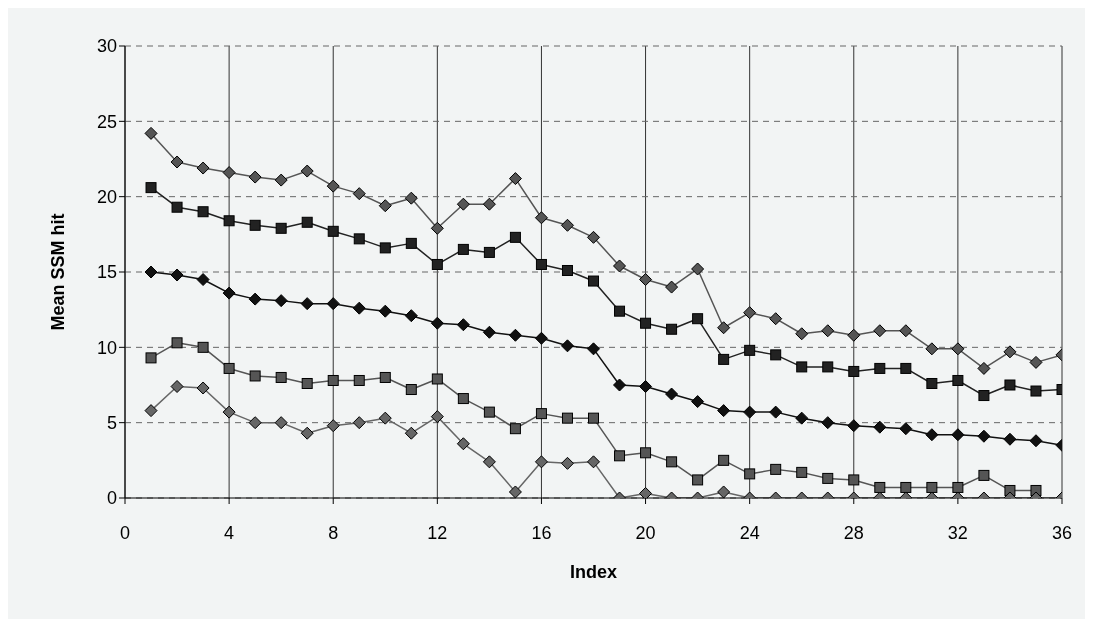 The image size is (1093, 627). Describe the element at coordinates (957, 532) in the screenshot. I see `x-tick-label: 32` at that location.